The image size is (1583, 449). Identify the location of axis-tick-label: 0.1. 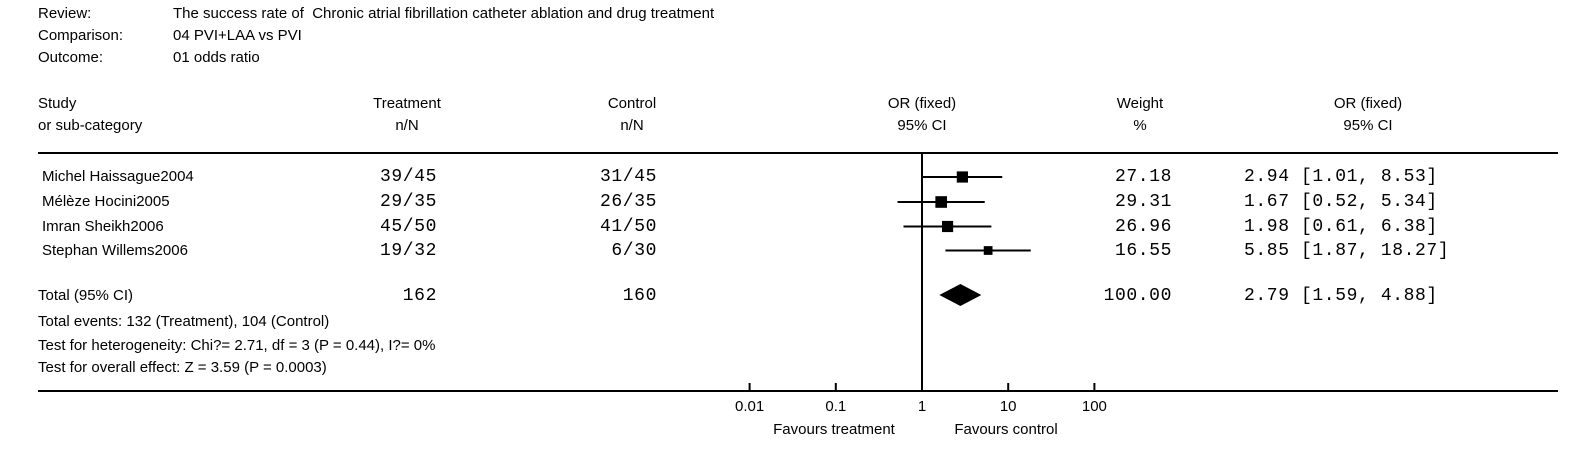
(835, 406).